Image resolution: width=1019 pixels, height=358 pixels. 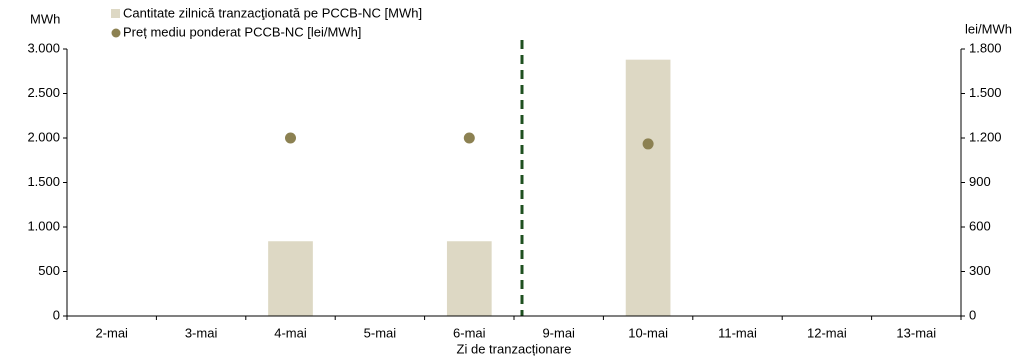 What do you see at coordinates (43, 225) in the screenshot?
I see `y-tick-label: 1.000` at bounding box center [43, 225].